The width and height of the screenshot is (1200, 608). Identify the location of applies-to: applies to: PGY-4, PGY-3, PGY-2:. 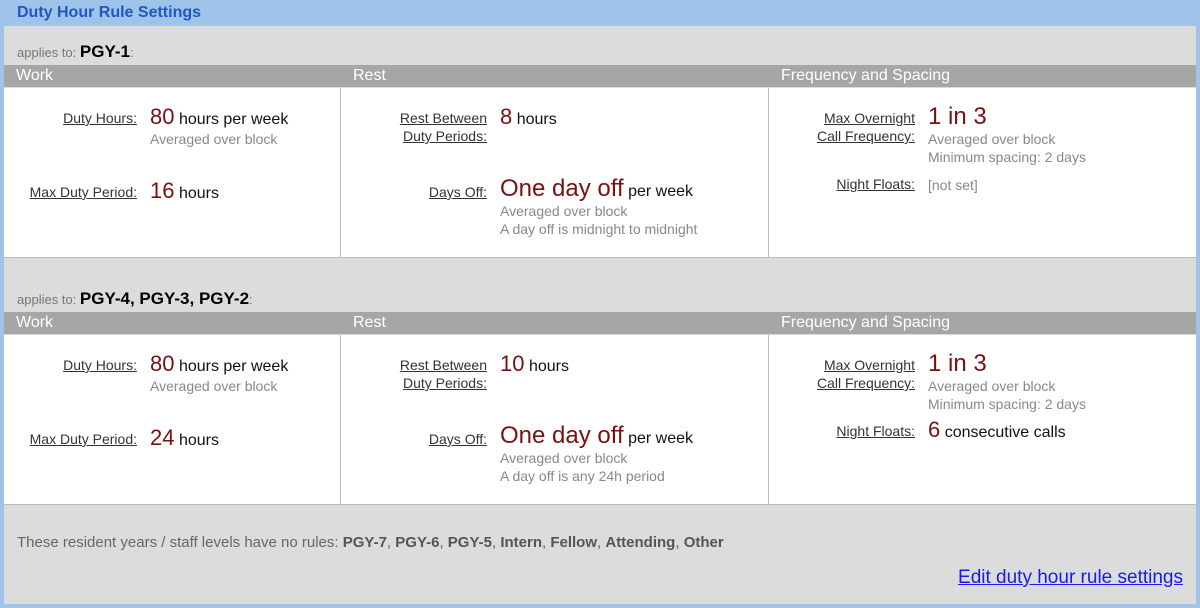
(135, 298).